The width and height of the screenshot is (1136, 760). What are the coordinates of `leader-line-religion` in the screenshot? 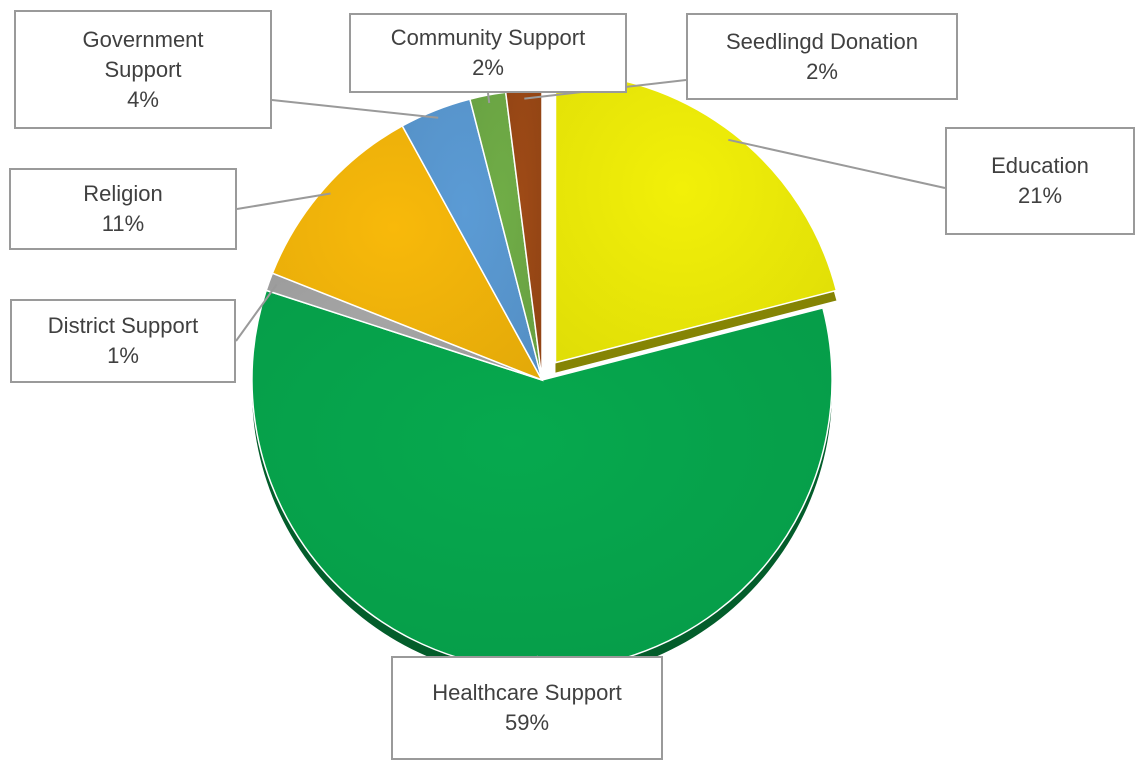 It's located at (283, 201).